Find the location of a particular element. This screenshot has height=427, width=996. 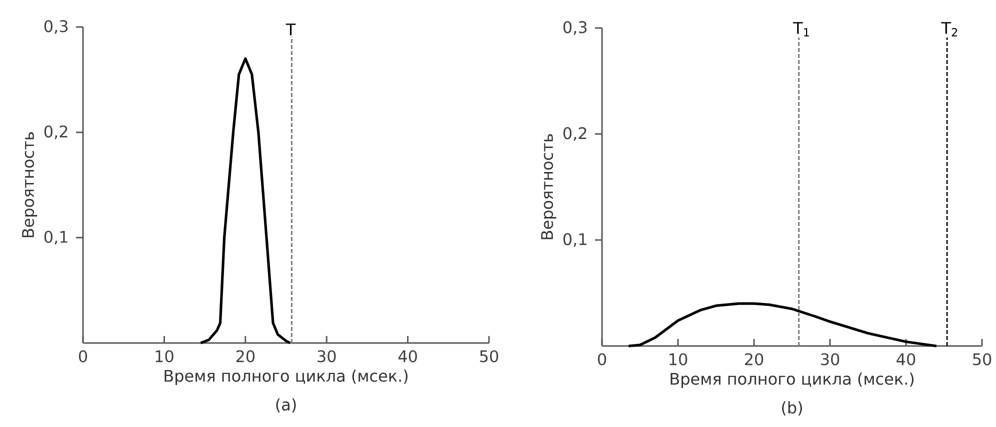

ref-line-label: T$_{1}$ is located at coordinates (801, 29).